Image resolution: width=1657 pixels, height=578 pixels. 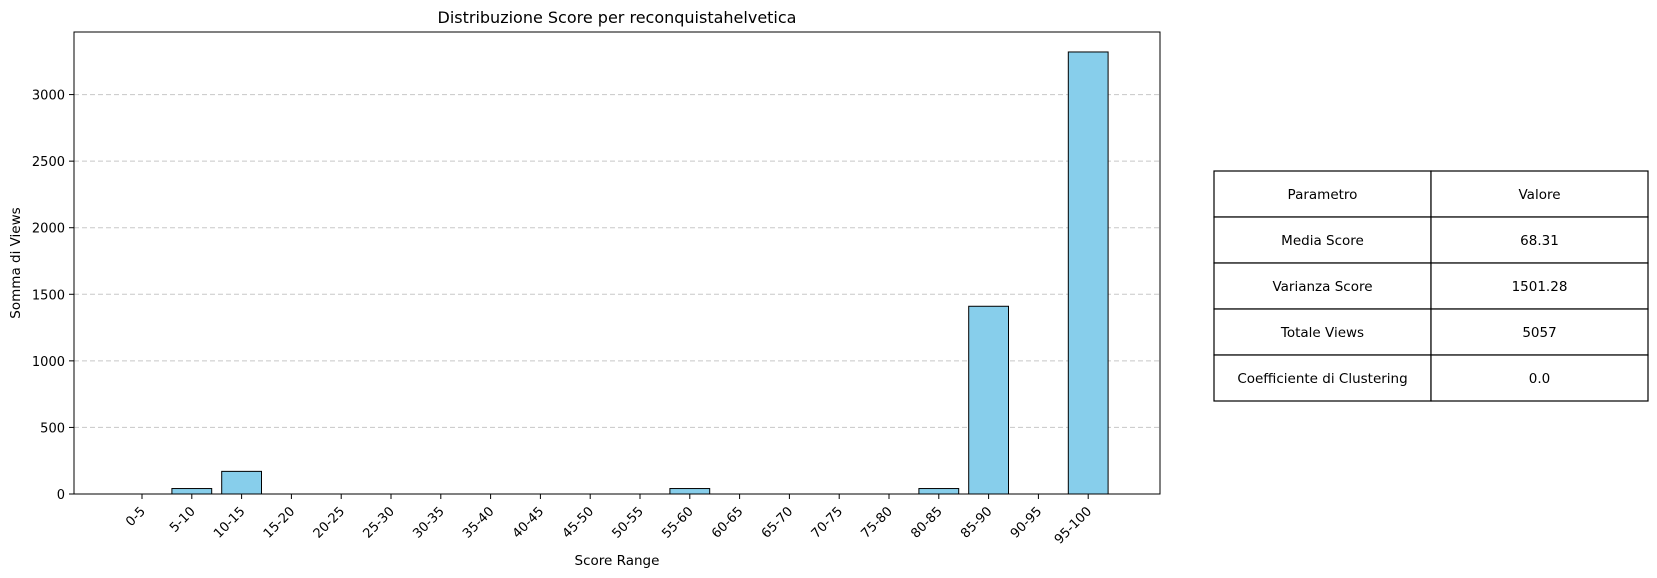 I want to click on y-axis-ticks: 0 500 1000 1500 2000 2500 3000, so click(x=53, y=296).